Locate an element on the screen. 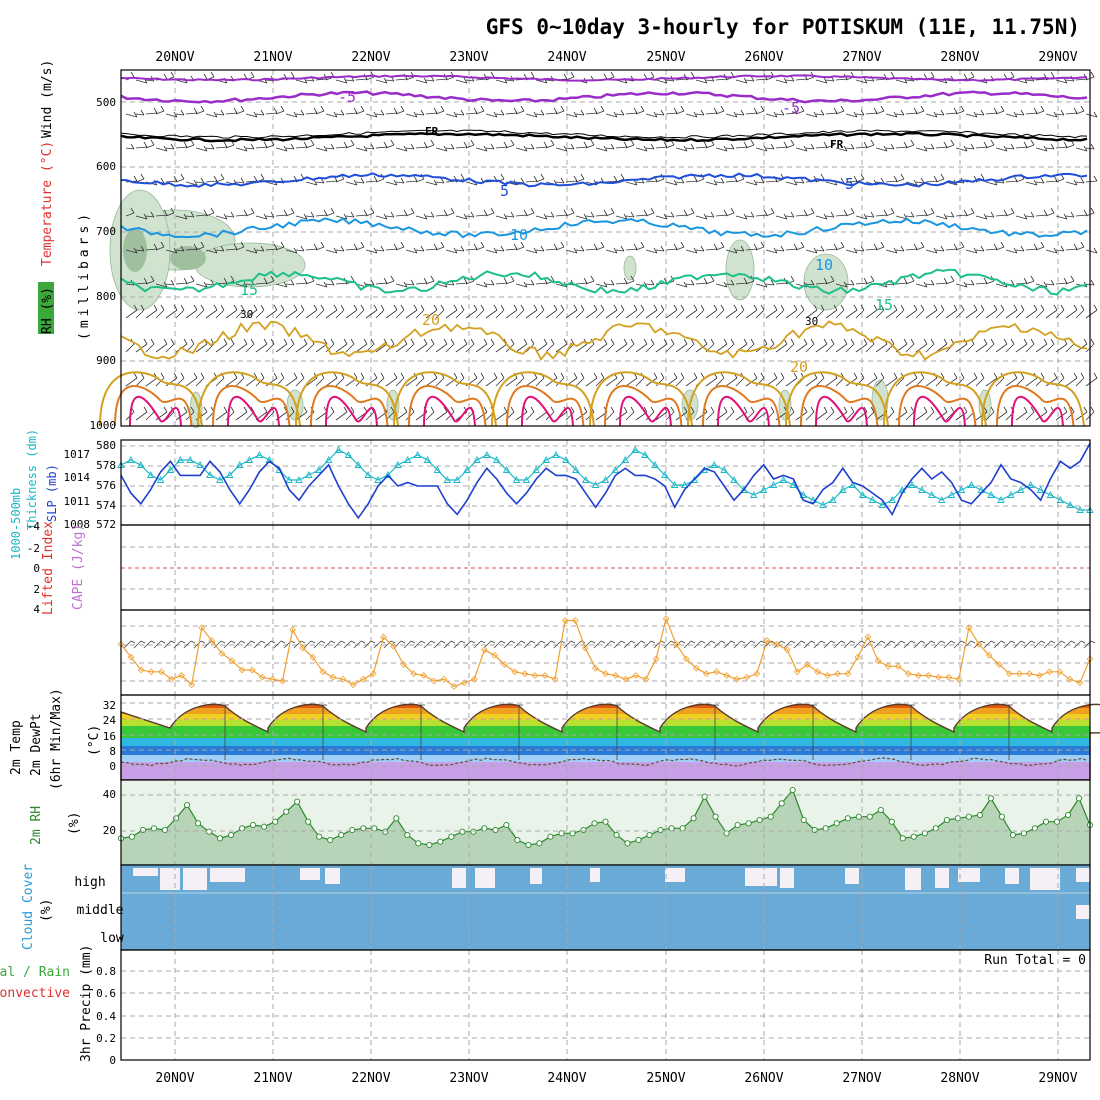  thickness-tick: 580 is located at coordinates (106, 445).